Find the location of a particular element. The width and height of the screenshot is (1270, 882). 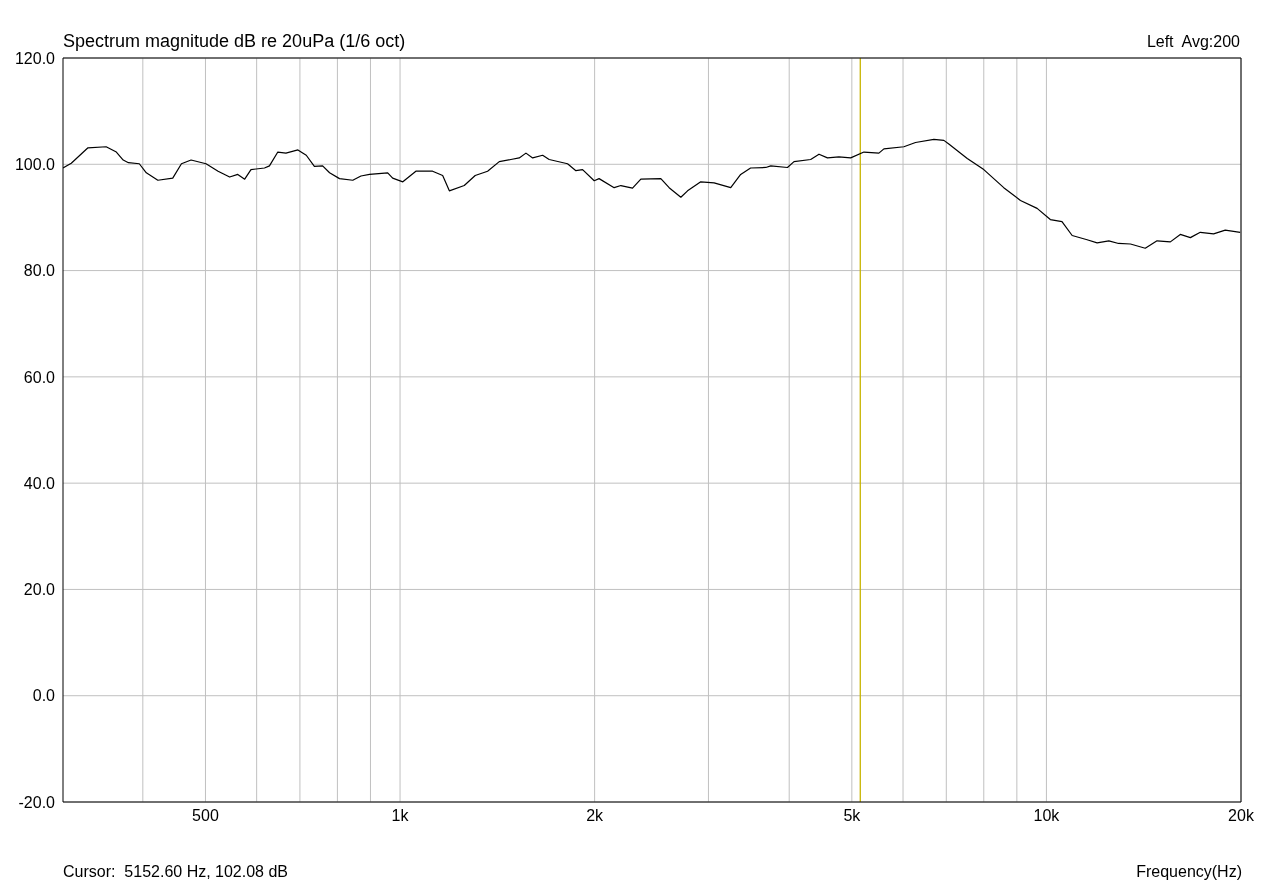

chart-title: Spectrum magnitude dB re 20uPa (1/6 oct) is located at coordinates (234, 41).